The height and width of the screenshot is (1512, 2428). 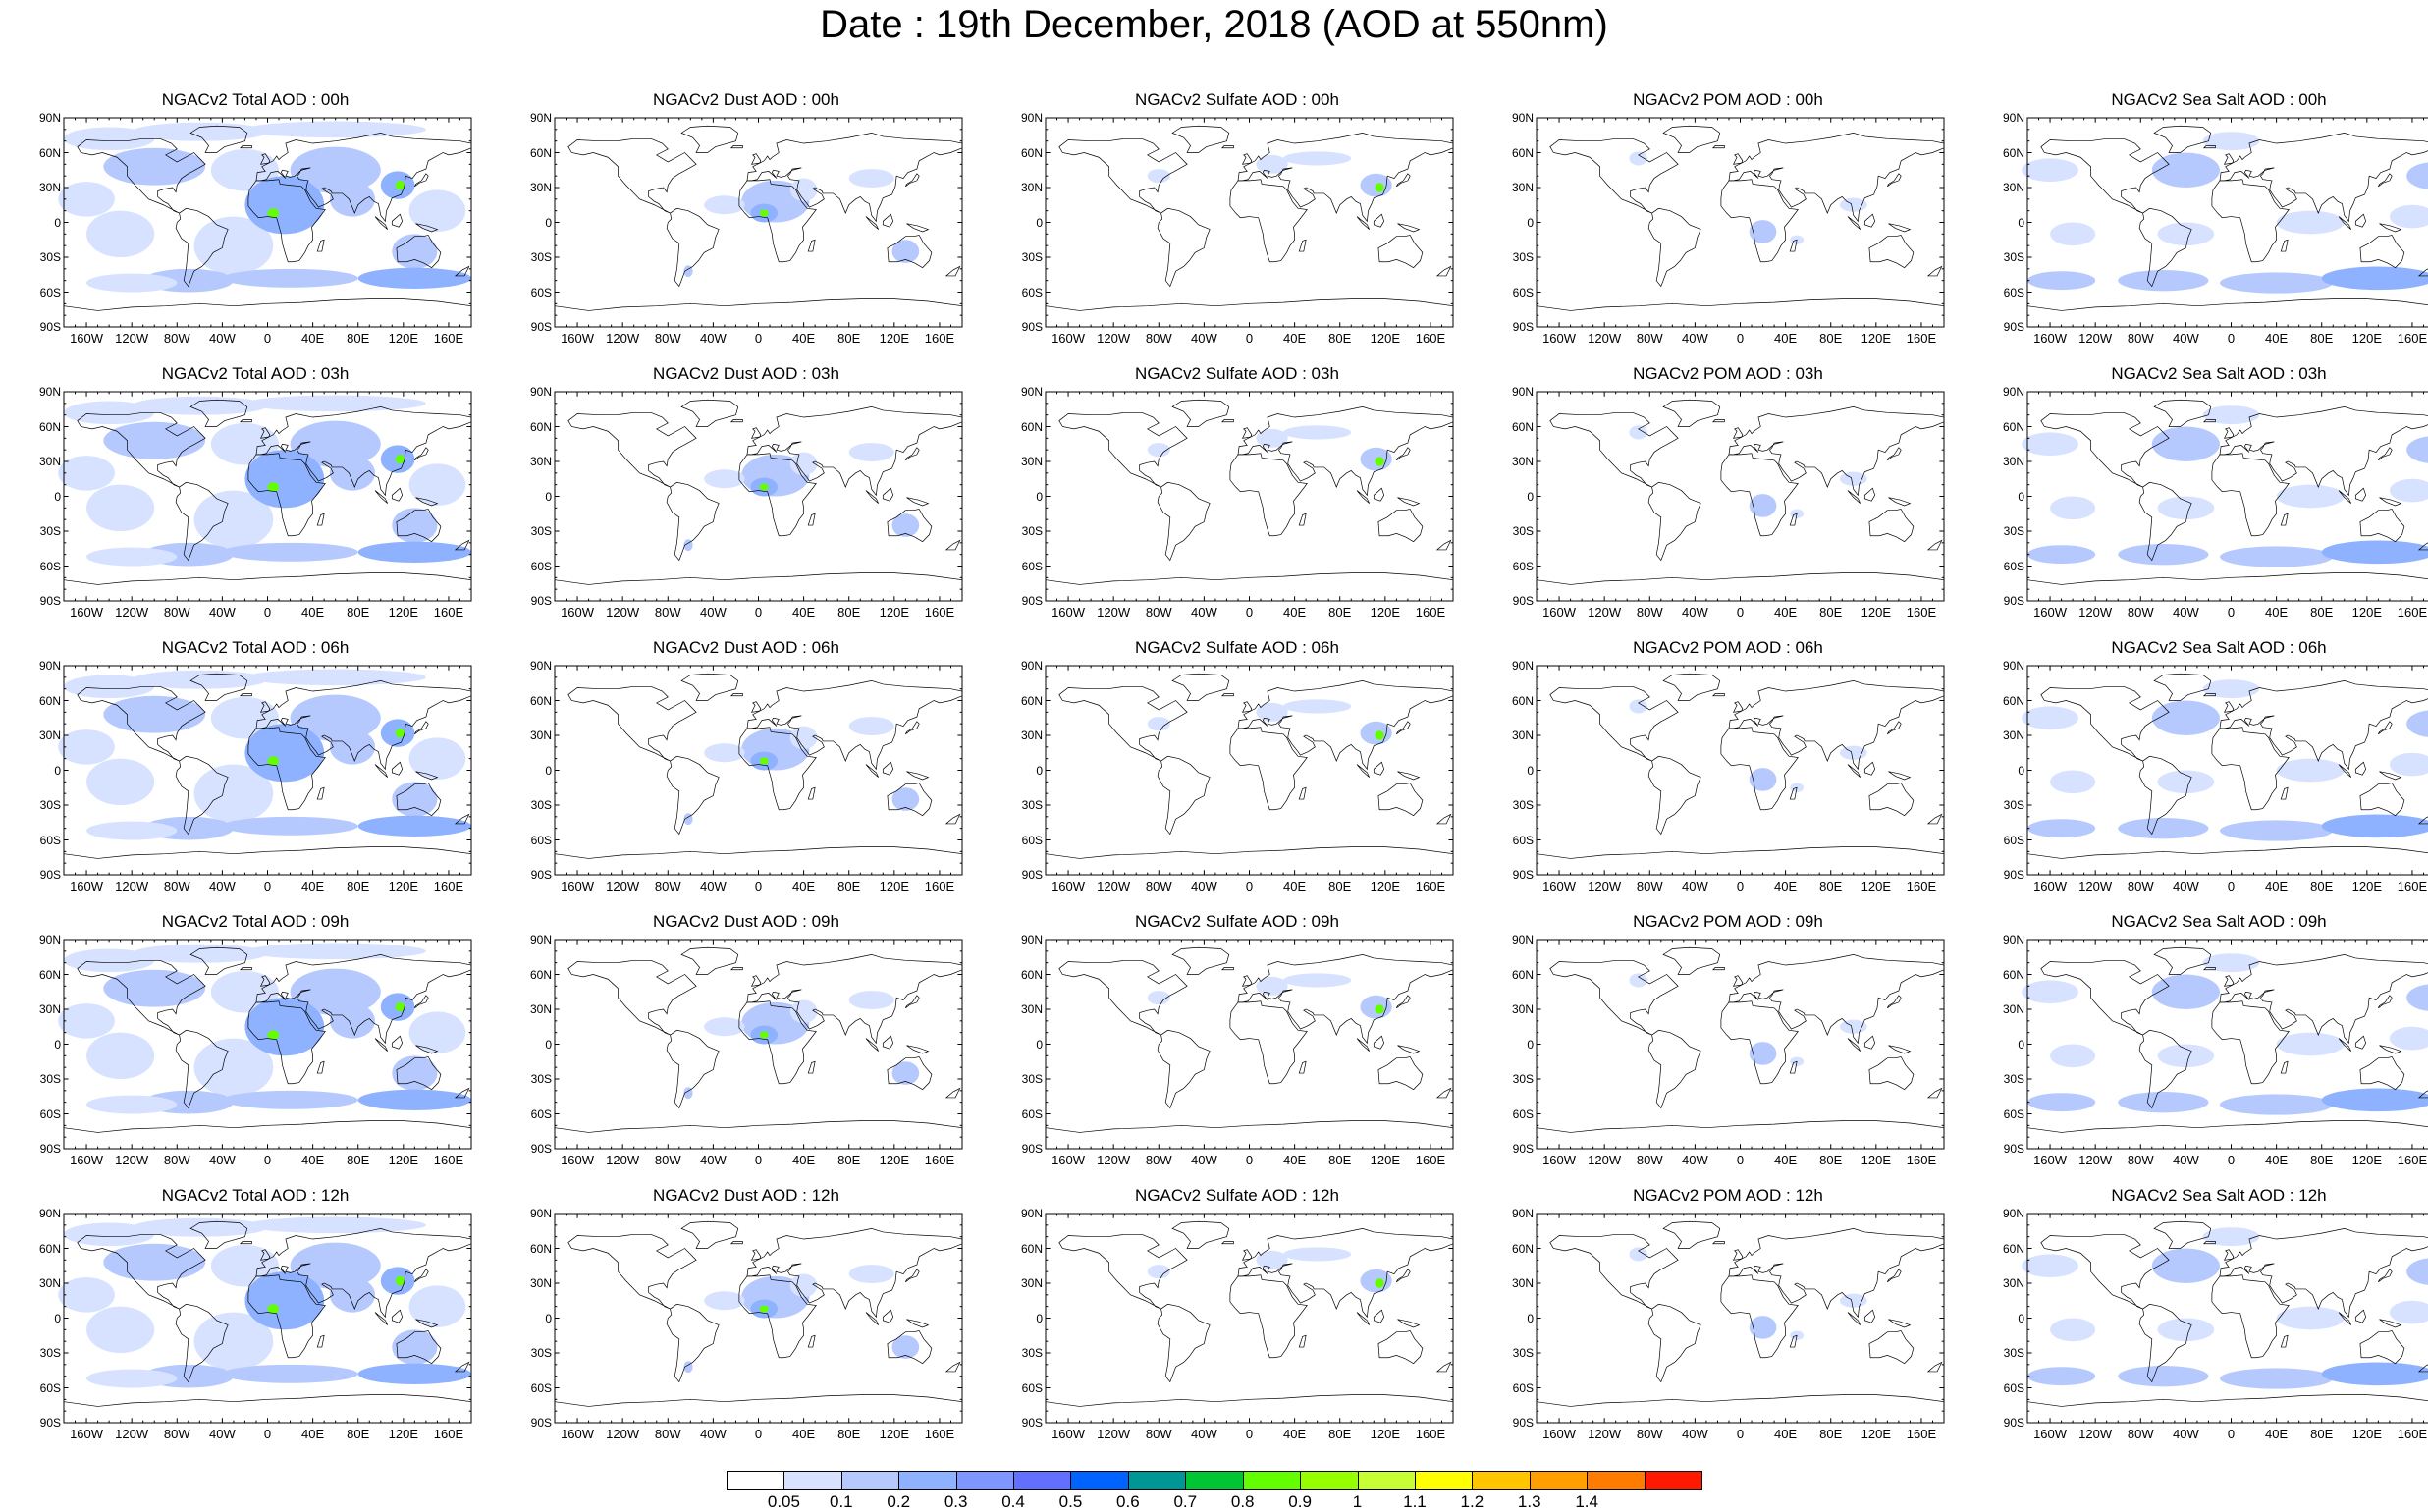 I want to click on lon-tick-label: 80E, so click(x=2322, y=1434).